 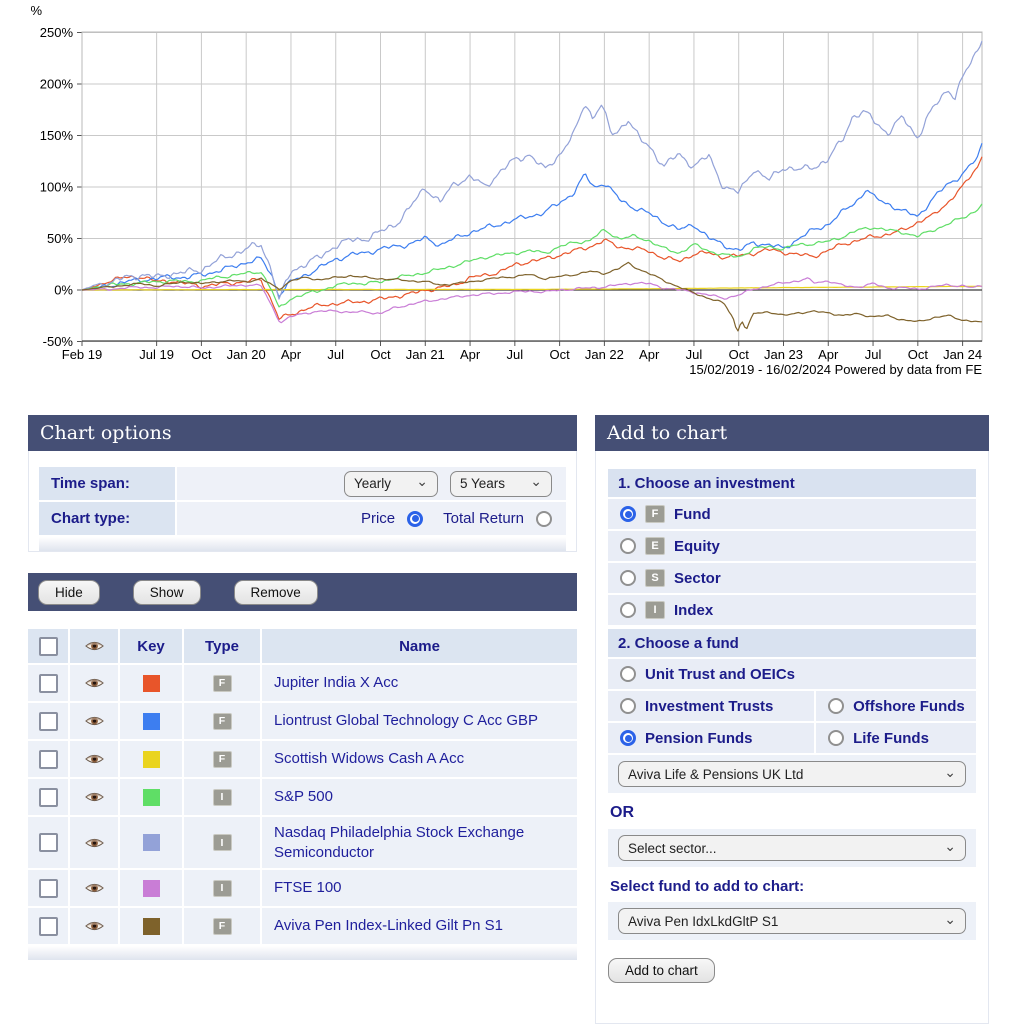 I want to click on sector-select-row: Select sector... ⌄, so click(x=792, y=848).